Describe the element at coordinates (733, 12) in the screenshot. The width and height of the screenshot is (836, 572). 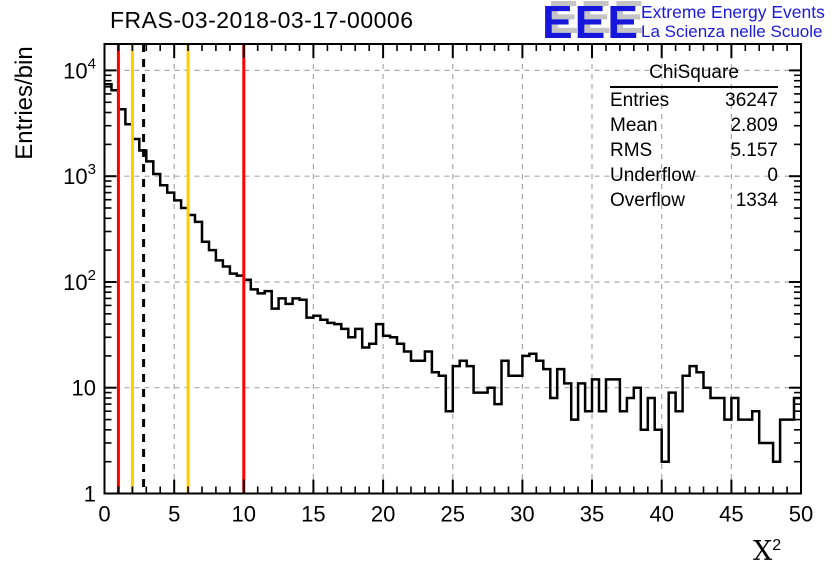
I see `logo-tagline-line1: Extreme Energy Events` at that location.